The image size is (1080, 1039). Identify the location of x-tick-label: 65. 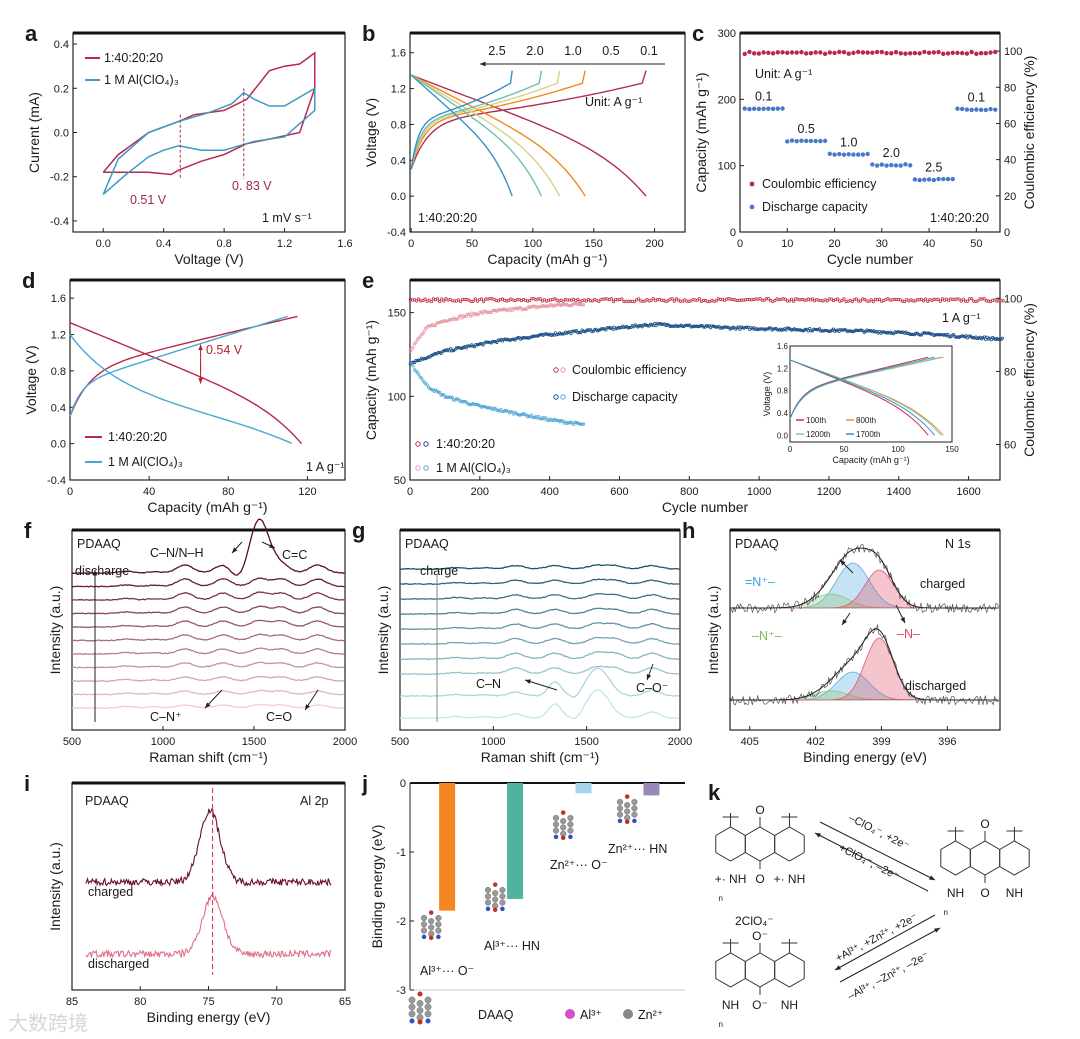
(345, 1002).